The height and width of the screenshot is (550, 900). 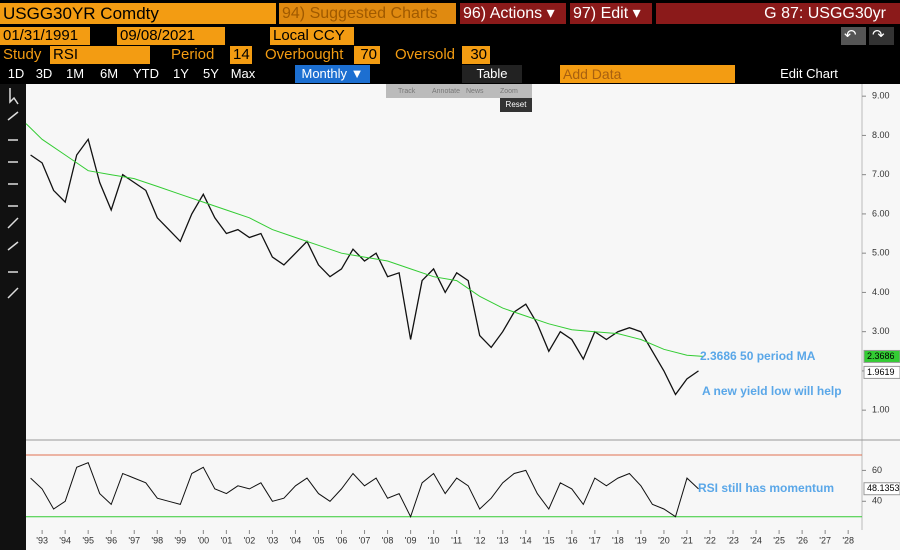 I want to click on range-button: YTD, so click(x=146, y=73).